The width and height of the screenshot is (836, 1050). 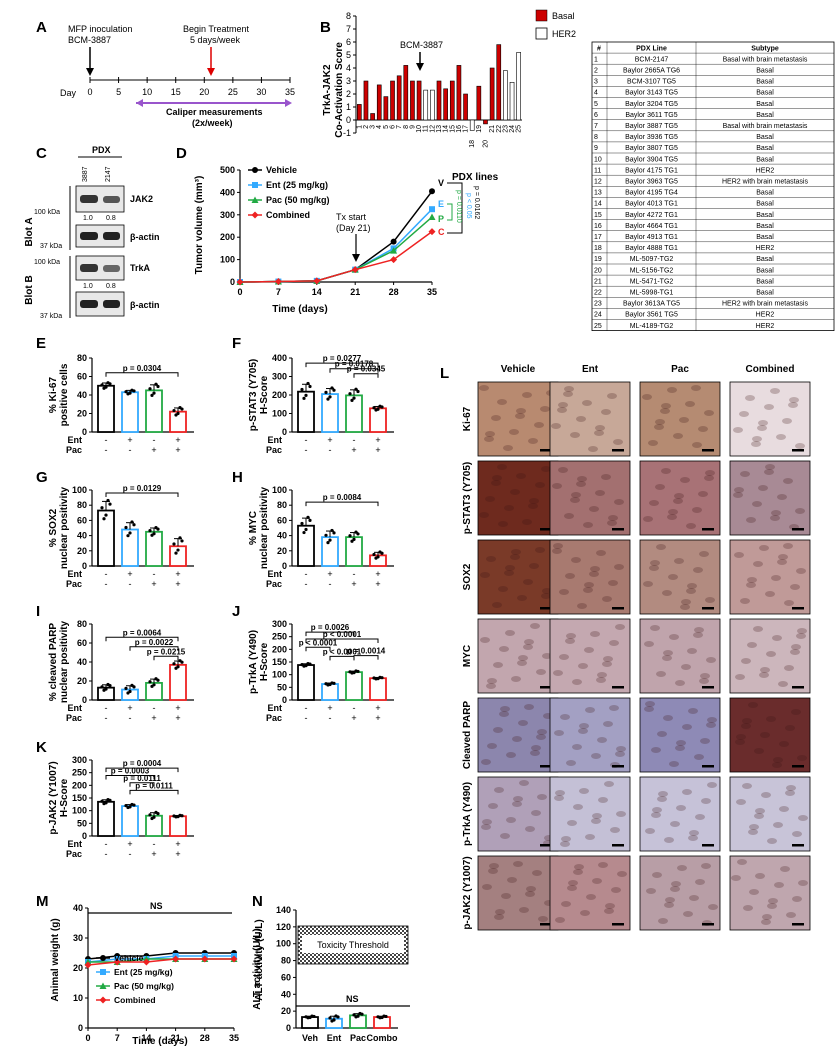 I want to click on ihc-column-label: Vehicle, so click(x=518, y=369).